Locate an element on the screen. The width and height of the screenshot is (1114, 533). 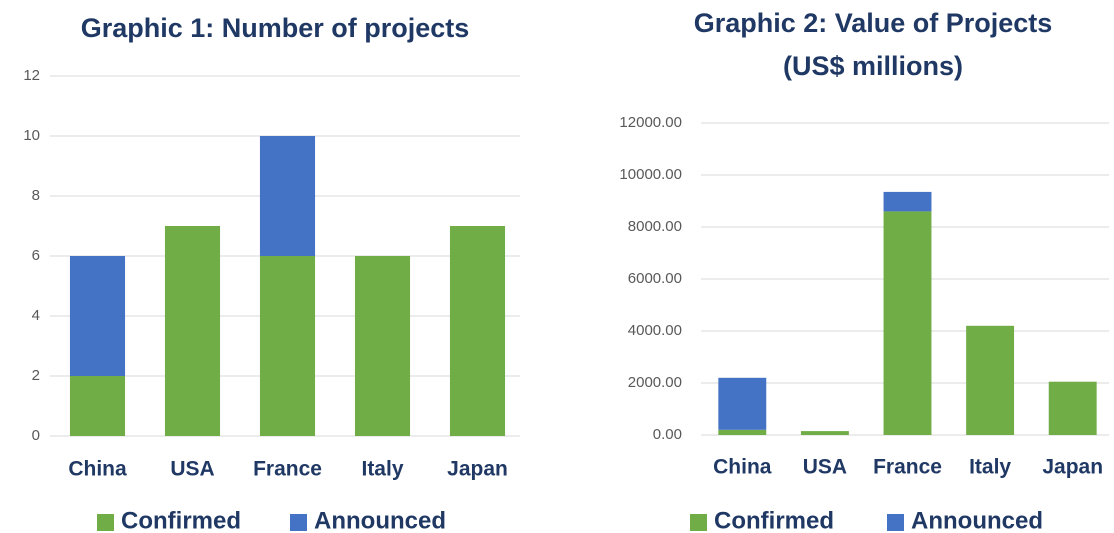
y-tick-label: 0.00 is located at coordinates (667, 434).